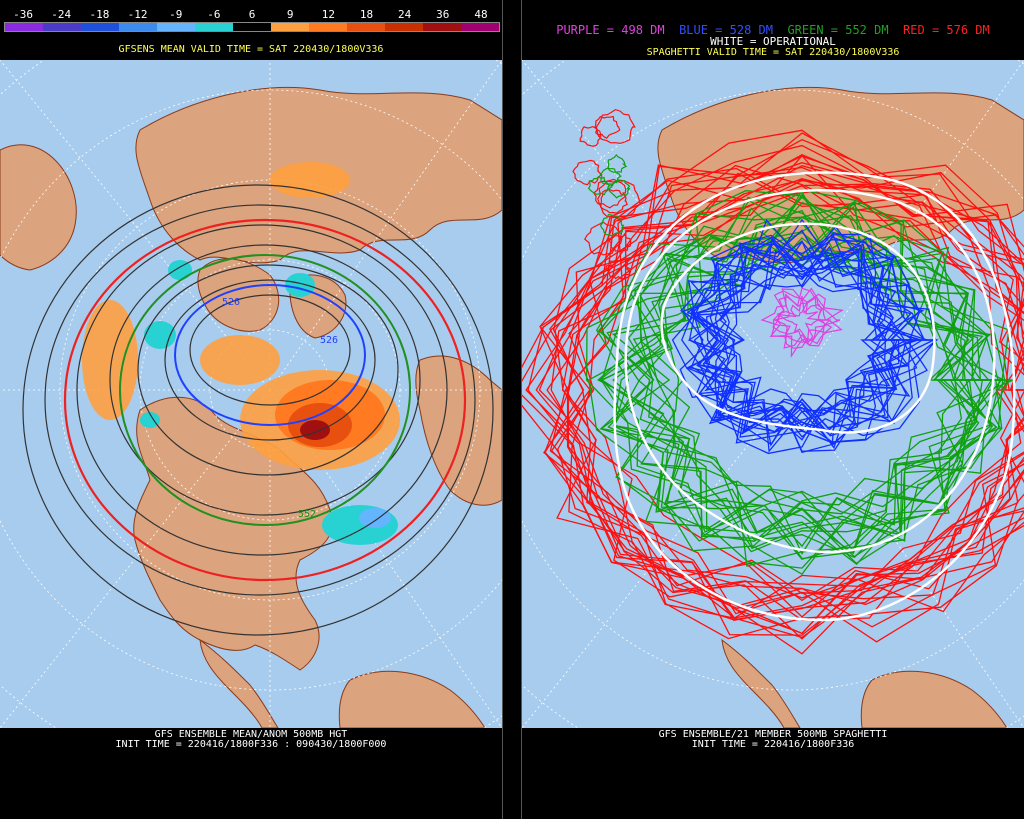 This screenshot has height=819, width=1024. Describe the element at coordinates (366, 14) in the screenshot. I see `colorbar-label: 18` at that location.